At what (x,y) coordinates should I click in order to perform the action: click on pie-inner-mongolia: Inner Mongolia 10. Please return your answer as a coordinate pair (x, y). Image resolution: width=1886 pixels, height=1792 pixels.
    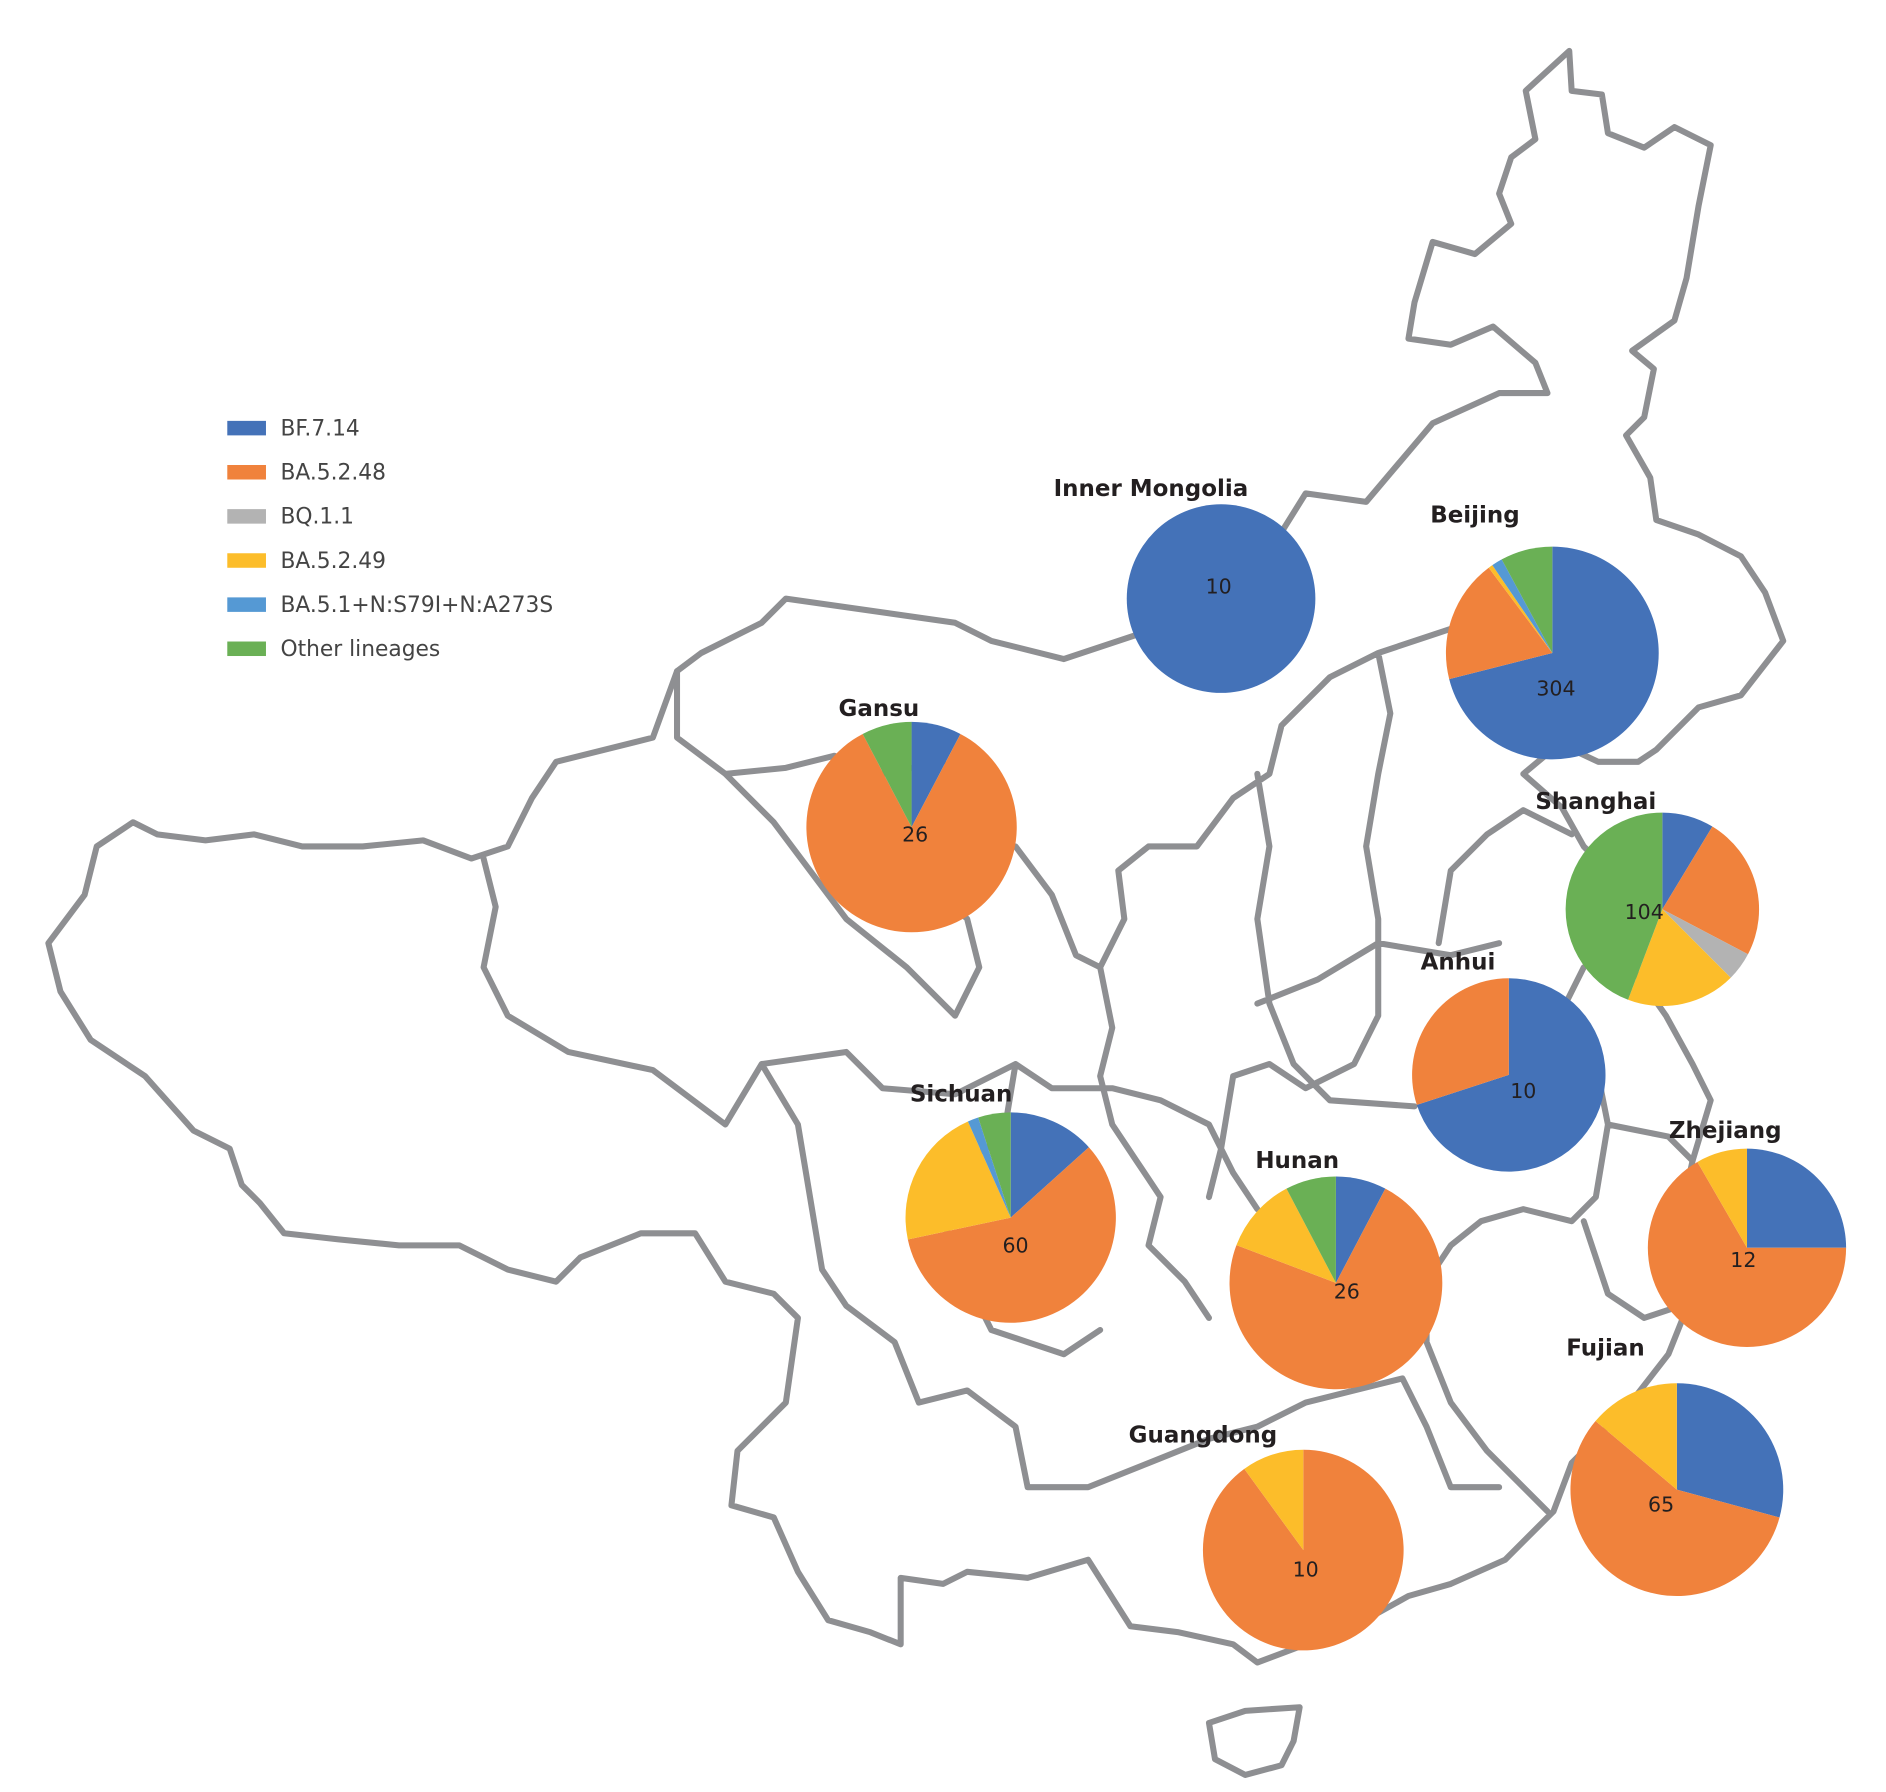
    Looking at the image, I should click on (1185, 584).